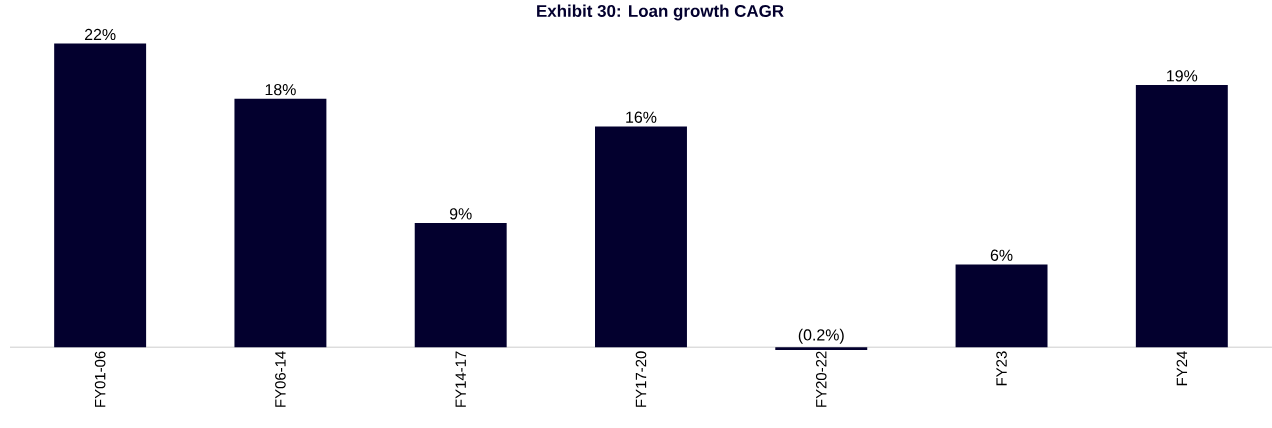  Describe the element at coordinates (821, 379) in the screenshot. I see `x-tick-label: FY20-22` at that location.